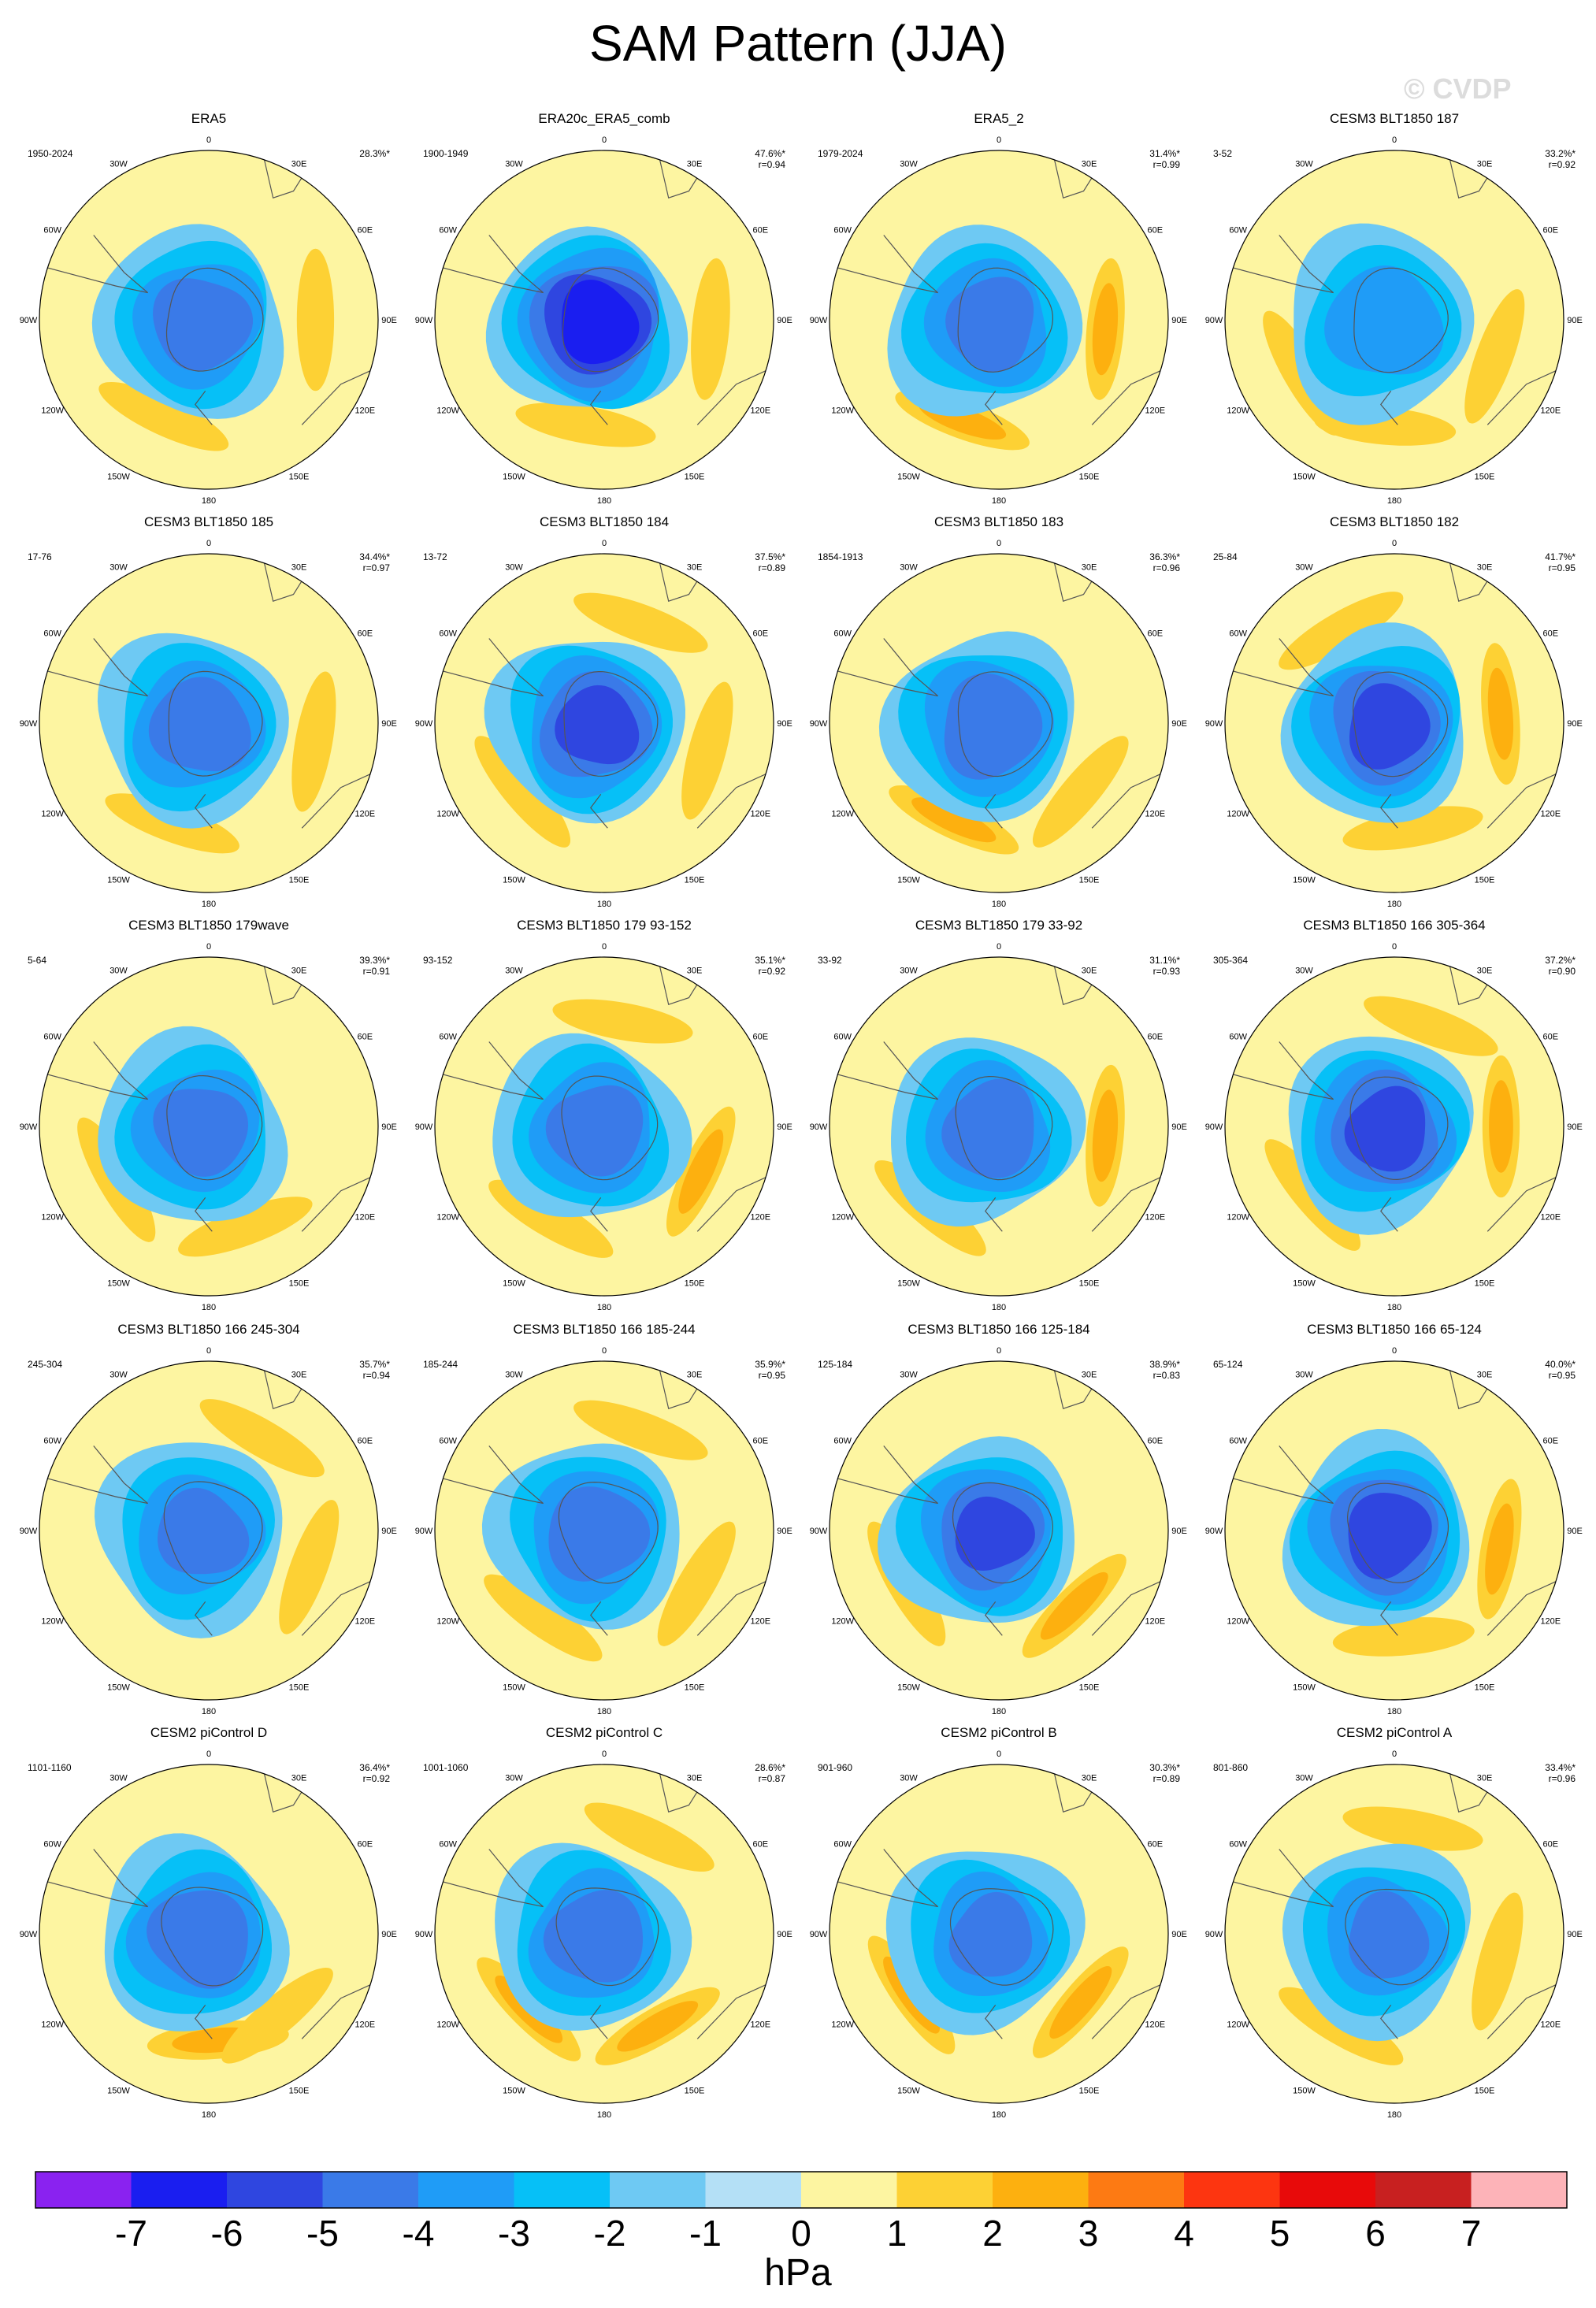  What do you see at coordinates (40, 556) in the screenshot?
I see `panel-period: 17-76` at bounding box center [40, 556].